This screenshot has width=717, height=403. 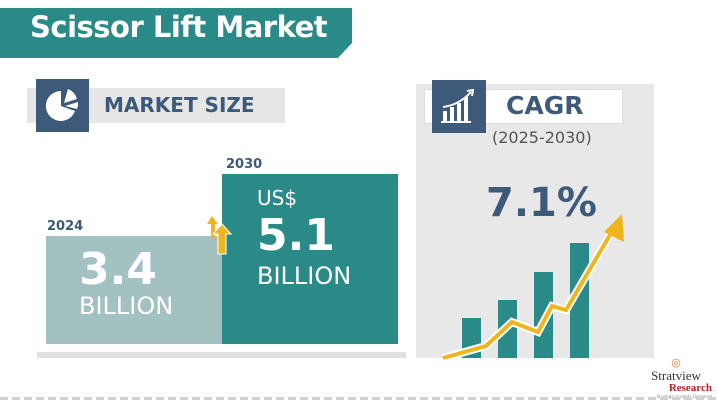 What do you see at coordinates (179, 105) in the screenshot?
I see `market-size-label: MARKET SIZE` at bounding box center [179, 105].